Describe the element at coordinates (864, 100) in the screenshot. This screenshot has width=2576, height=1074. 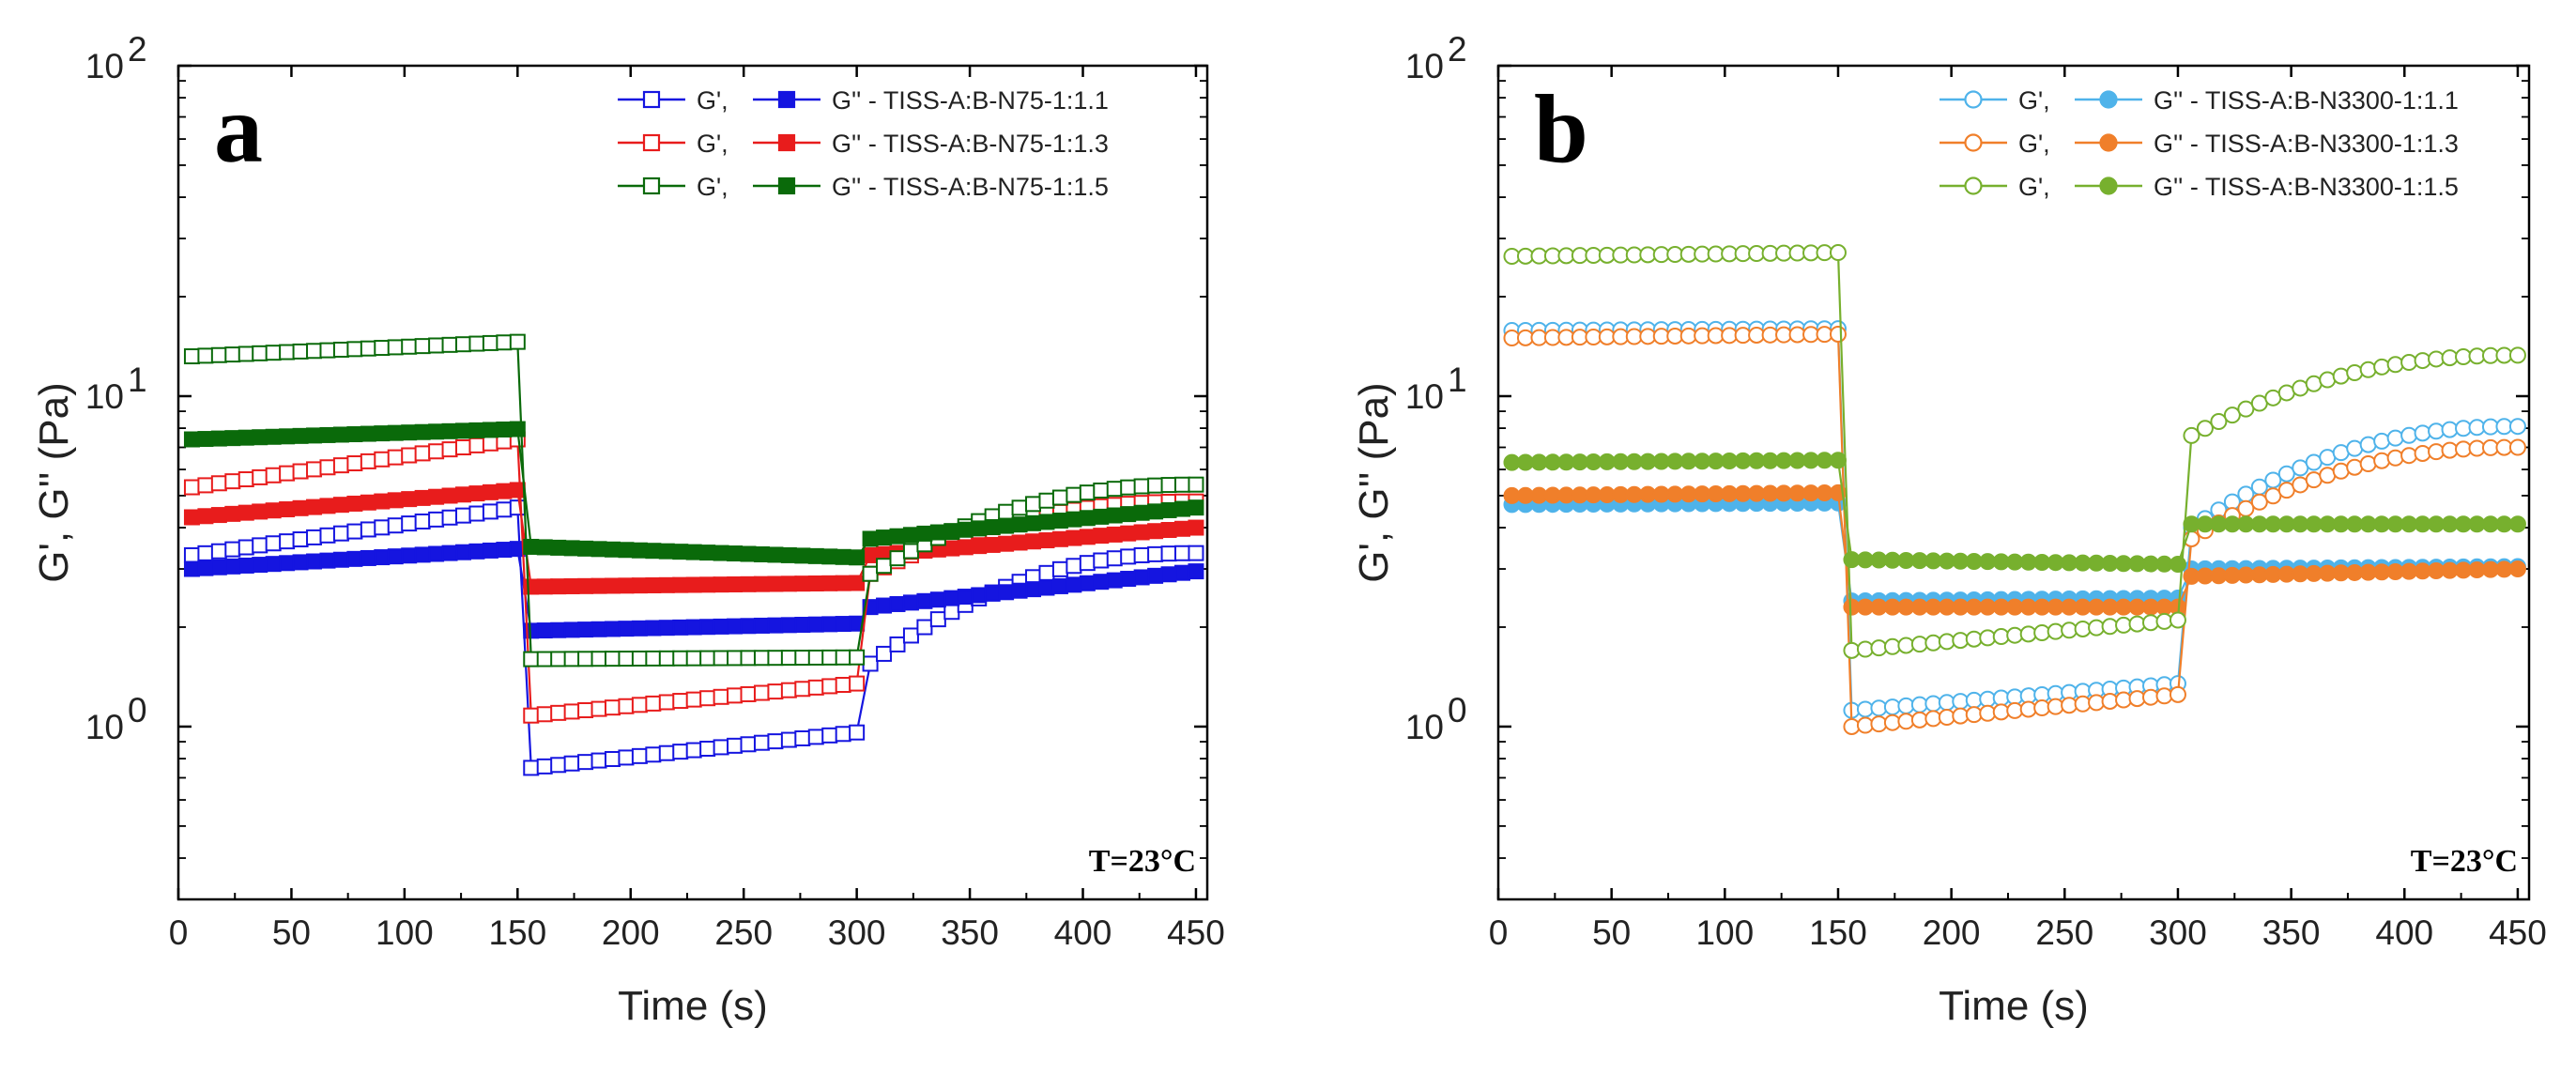
I see `legend-entry: G', G'' - TISS-A:B-N75-1:1.1` at that location.